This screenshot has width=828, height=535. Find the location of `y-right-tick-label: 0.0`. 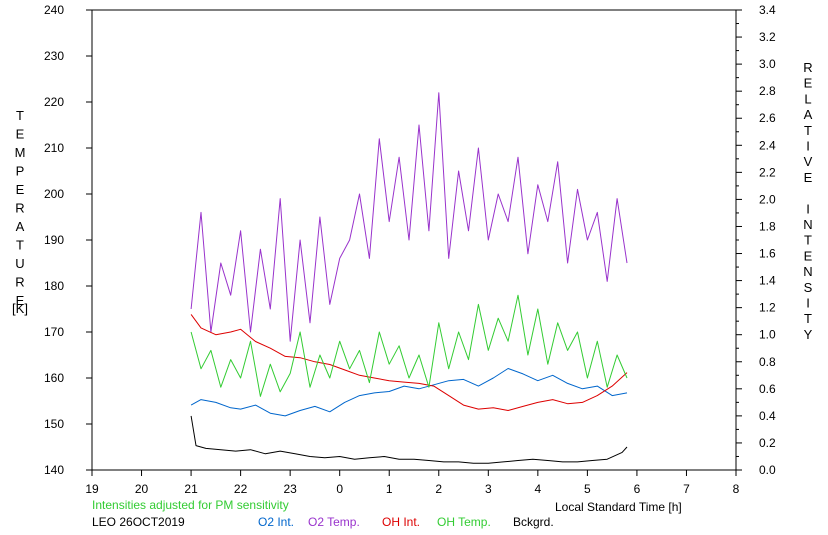

y-right-tick-label: 0.0 is located at coordinates (767, 470).